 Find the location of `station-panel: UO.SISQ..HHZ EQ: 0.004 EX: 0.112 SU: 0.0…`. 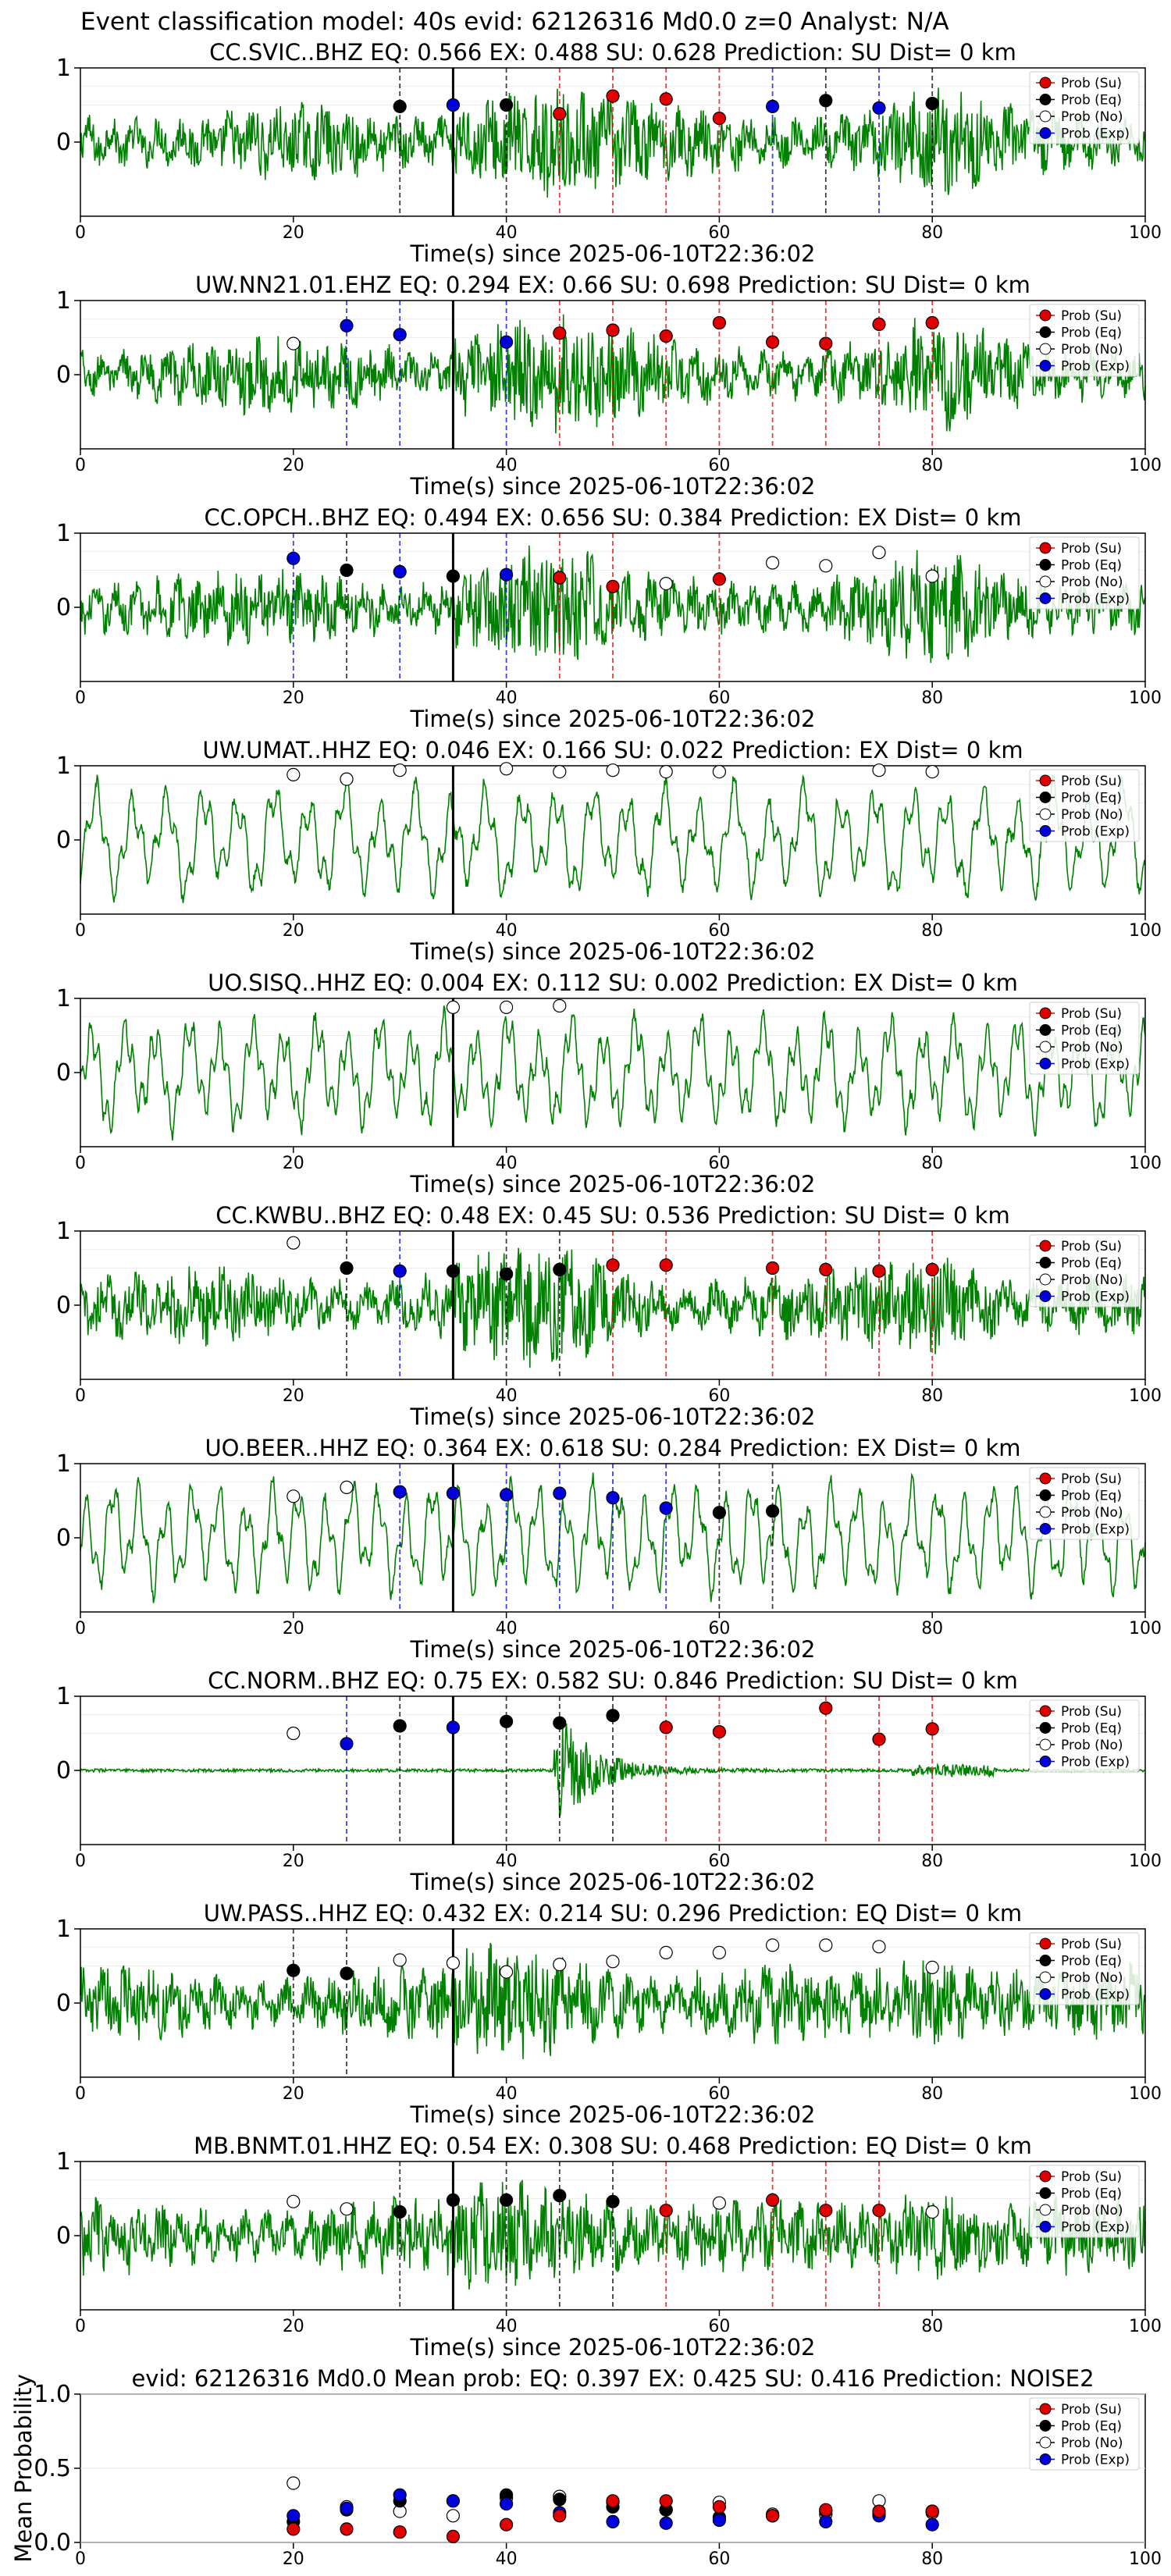

station-panel: UO.SISQ..HHZ EQ: 0.004 EX: 0.112 SU: 0.0… is located at coordinates (609, 1083).